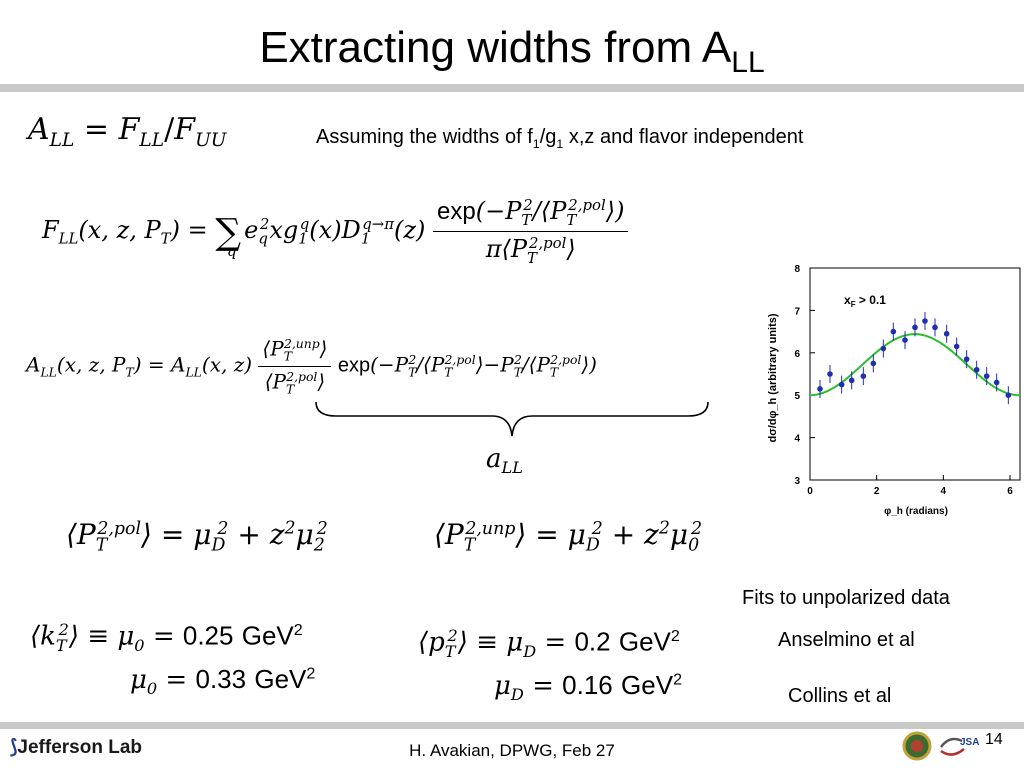  What do you see at coordinates (166, 637) in the screenshot?
I see `mu0-anselmino-equation: ⟨kT2⟩ ≡ μ0 = 0.25 GeV2` at bounding box center [166, 637].